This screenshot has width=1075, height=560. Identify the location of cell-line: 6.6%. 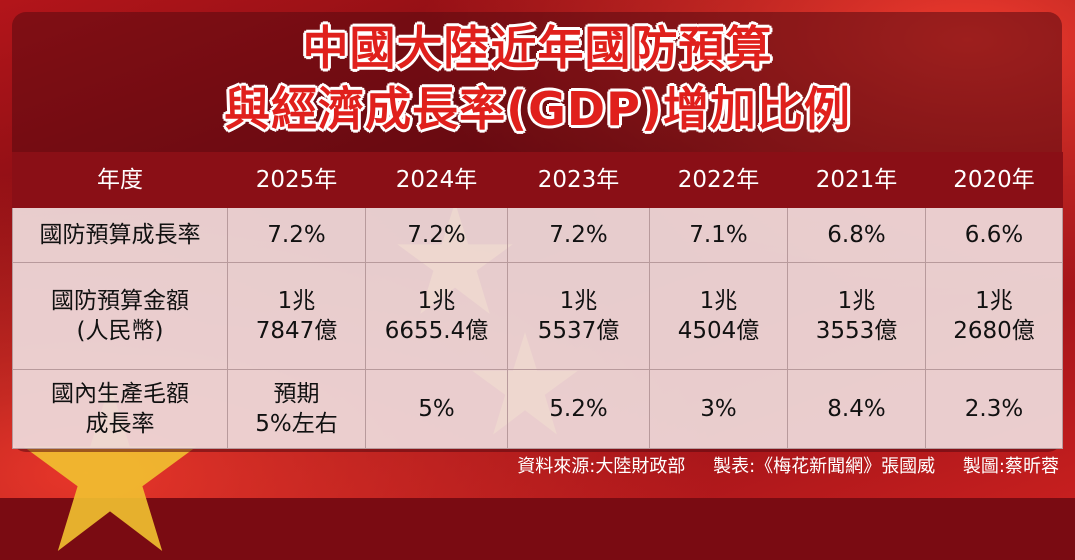
(994, 235).